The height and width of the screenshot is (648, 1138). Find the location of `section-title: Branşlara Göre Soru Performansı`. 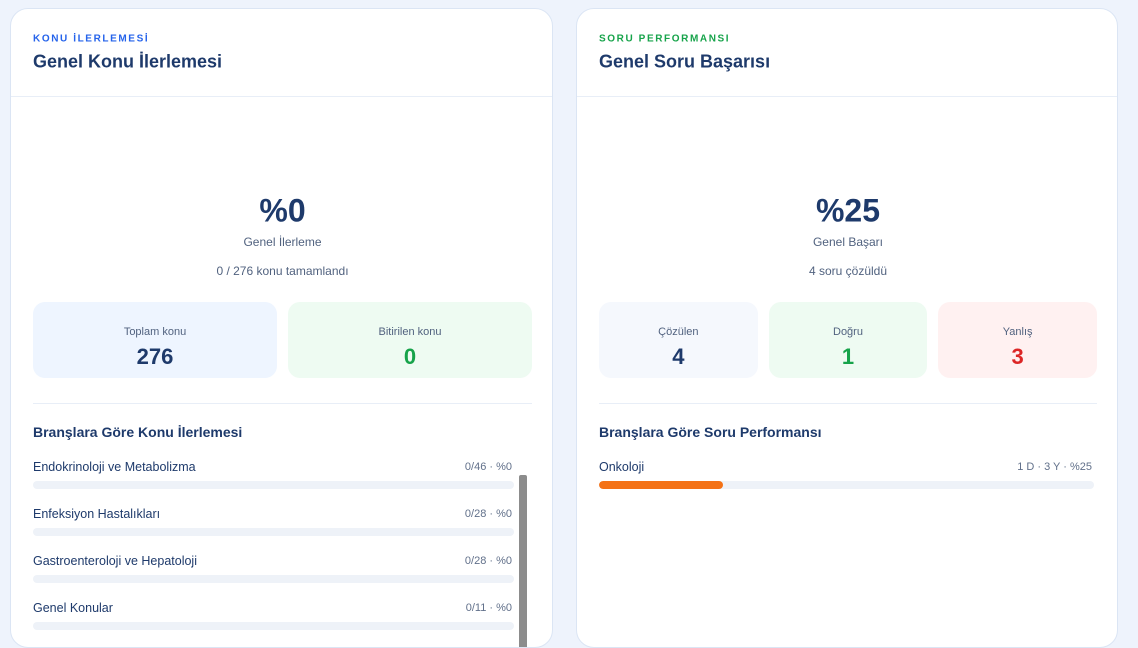

section-title: Branşlara Göre Soru Performansı is located at coordinates (710, 432).